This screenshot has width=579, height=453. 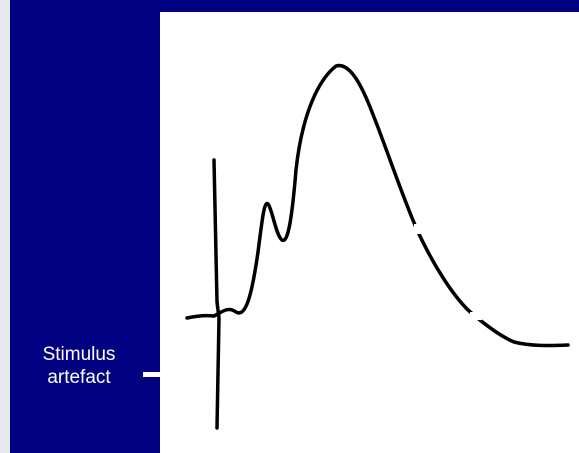 What do you see at coordinates (157, 374) in the screenshot?
I see `label-pointer-line` at bounding box center [157, 374].